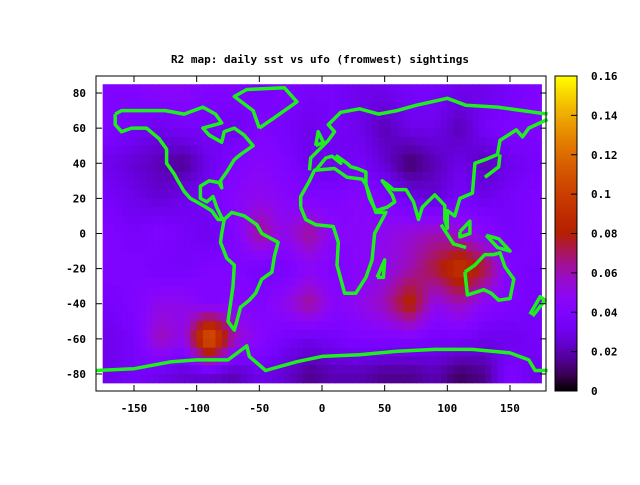  I want to click on coastline, so click(319, 138).